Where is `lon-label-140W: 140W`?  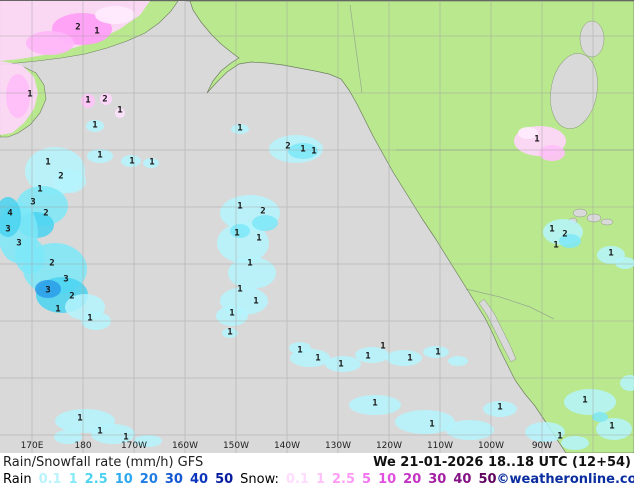
lon-label-140W: 140W is located at coordinates (287, 446).